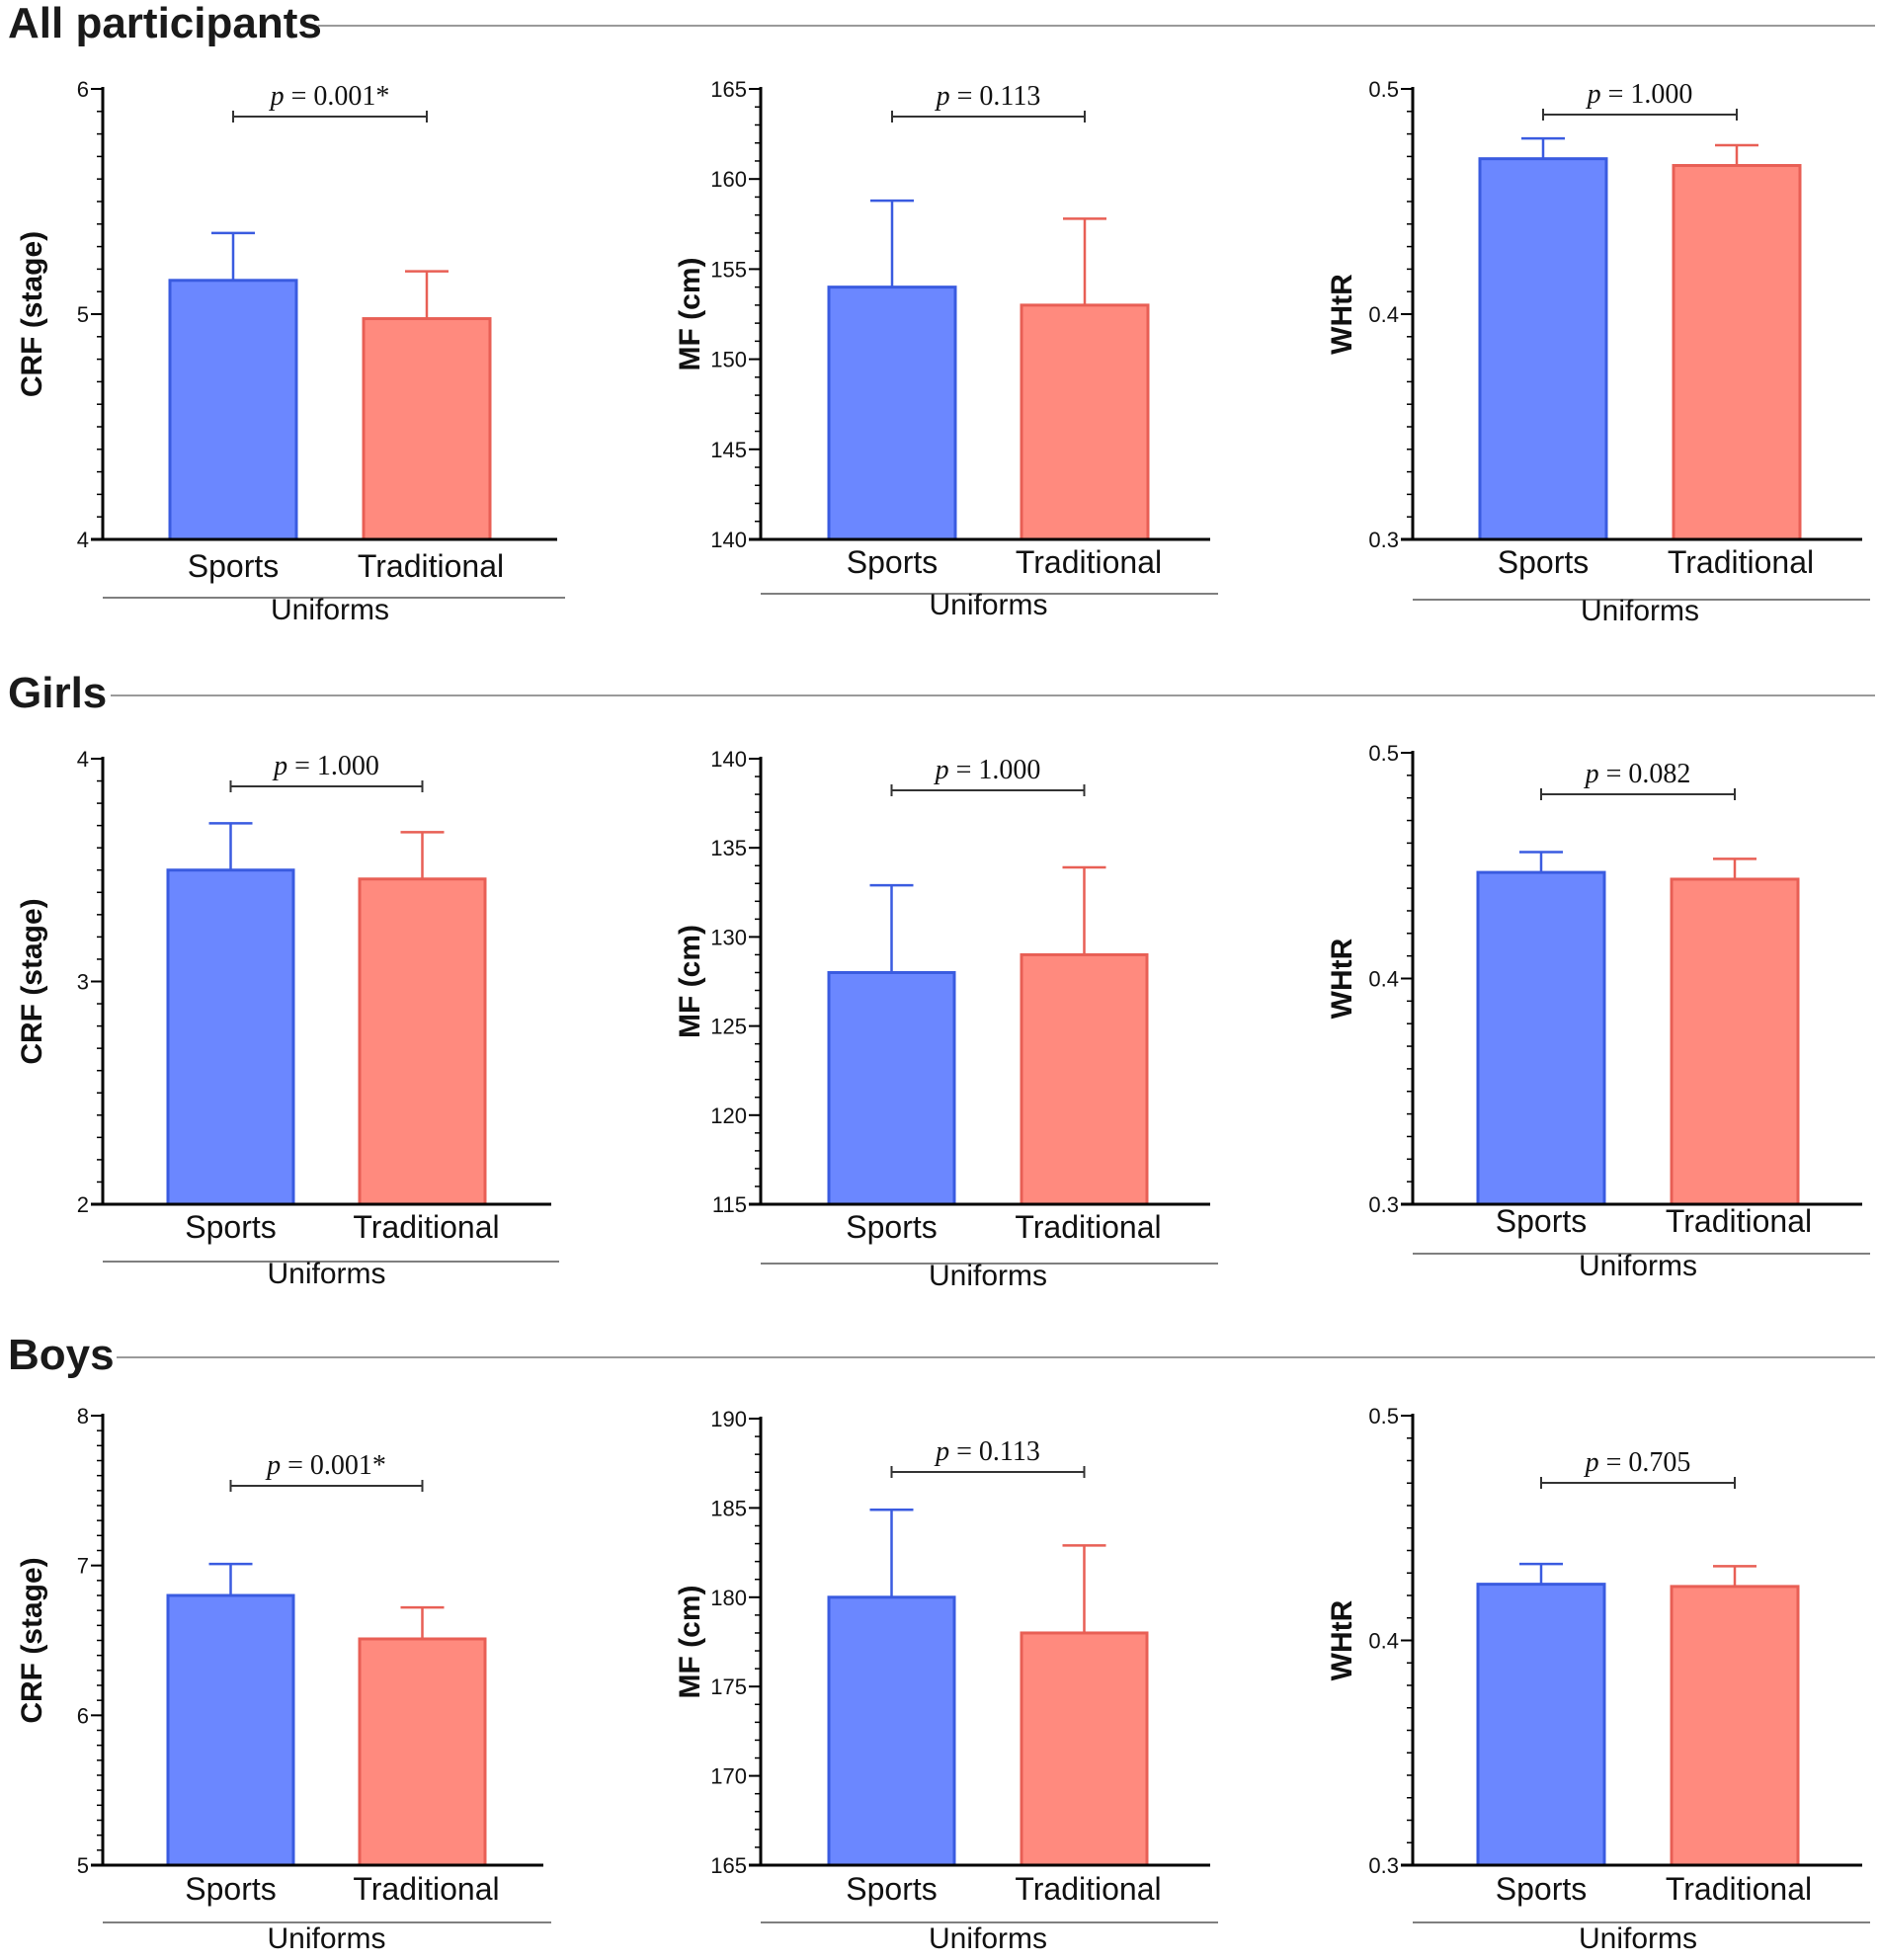 This screenshot has height=1960, width=1879. What do you see at coordinates (728, 1598) in the screenshot?
I see `y-tick-label: 180` at bounding box center [728, 1598].